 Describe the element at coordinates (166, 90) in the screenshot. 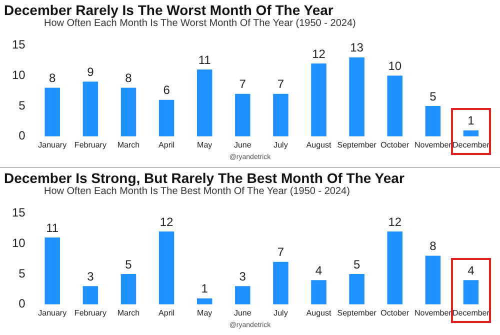

I see `data-label: 6` at that location.